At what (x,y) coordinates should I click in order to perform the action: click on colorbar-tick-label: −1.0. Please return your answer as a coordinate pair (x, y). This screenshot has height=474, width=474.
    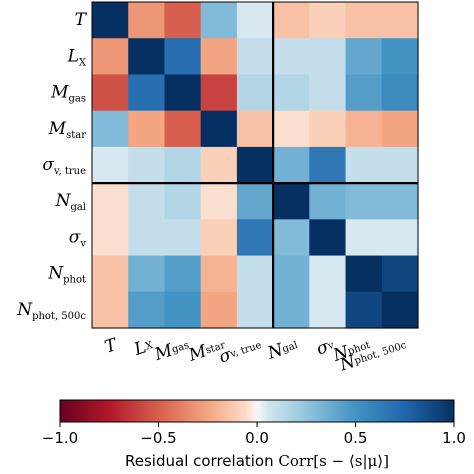
    Looking at the image, I should click on (60, 438).